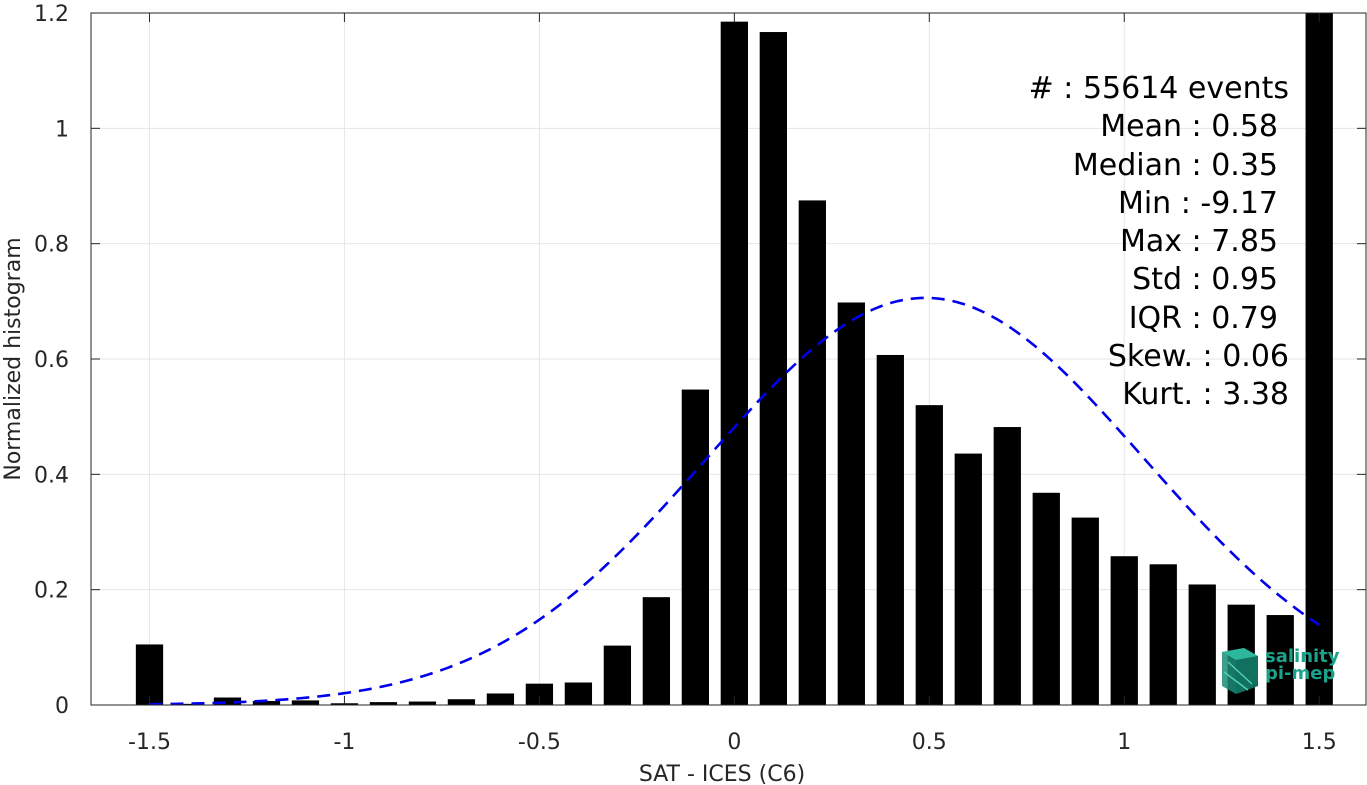  I want to click on y-tick-label: 0, so click(62, 706).